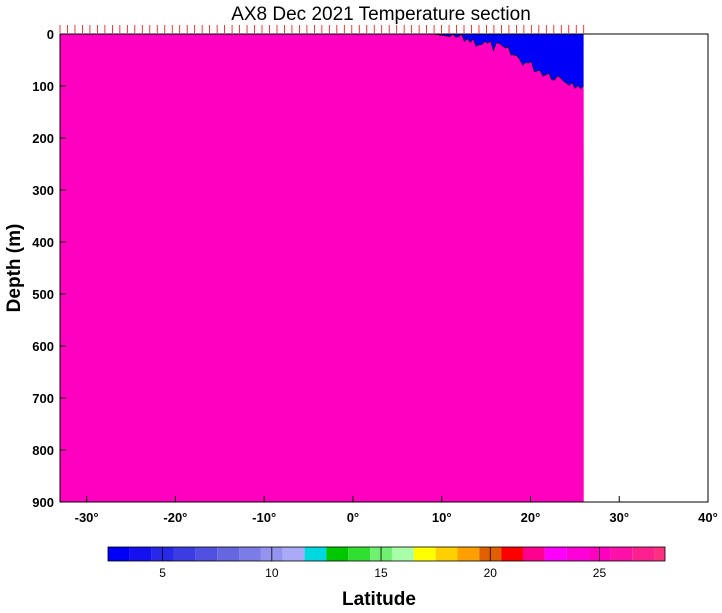  What do you see at coordinates (43, 346) in the screenshot?
I see `y-tick-label: 600` at bounding box center [43, 346].